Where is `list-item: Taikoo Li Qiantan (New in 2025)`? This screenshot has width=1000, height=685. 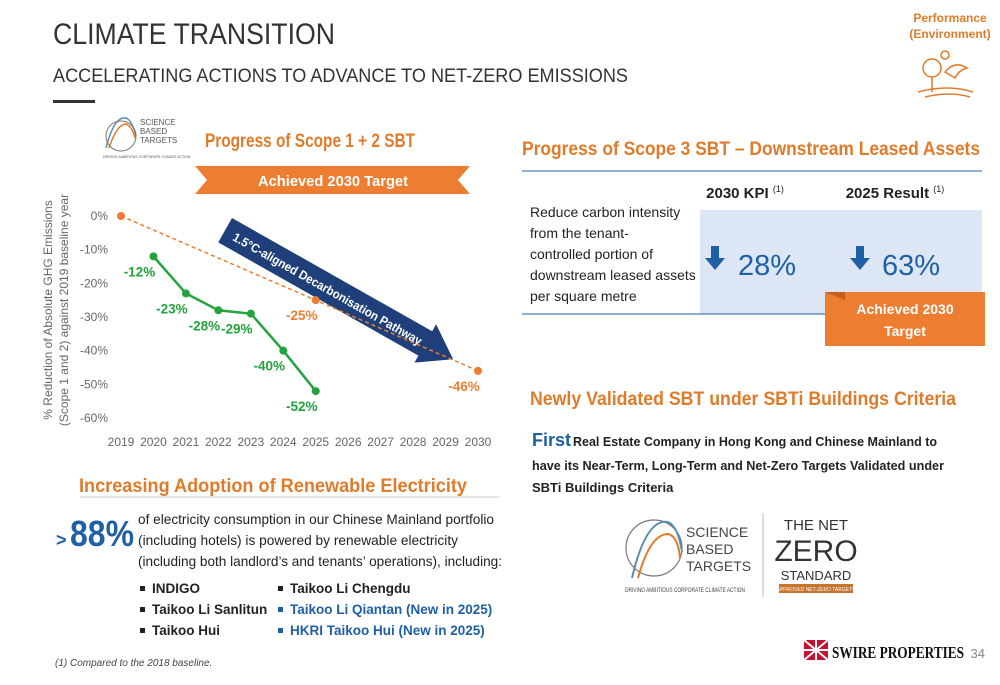
list-item: Taikoo Li Qiantan (New in 2025) is located at coordinates (391, 609).